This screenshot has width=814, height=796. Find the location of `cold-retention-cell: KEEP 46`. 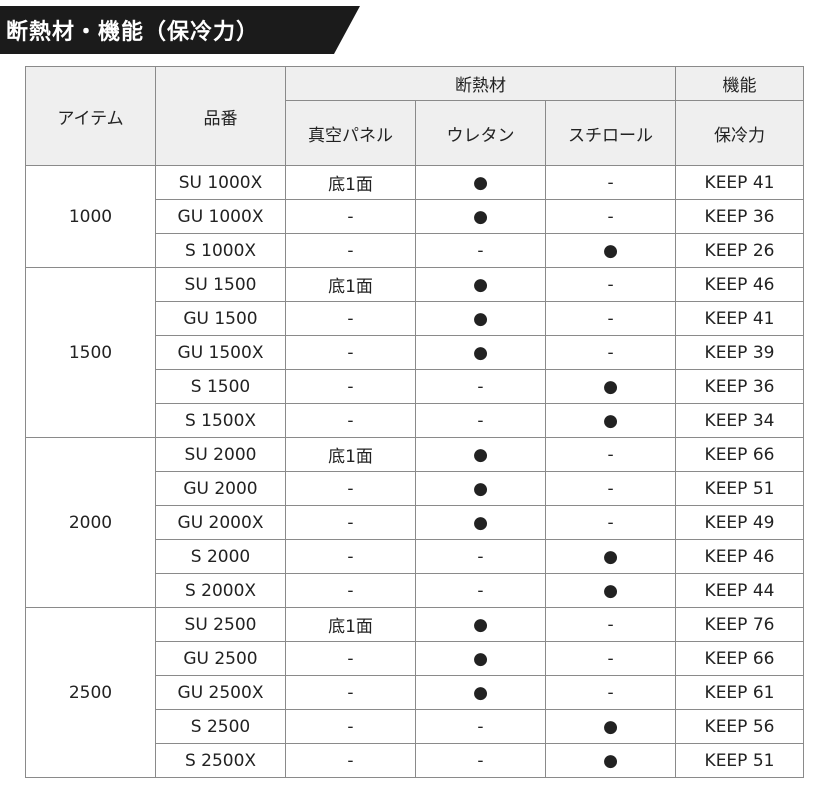

cold-retention-cell: KEEP 46 is located at coordinates (740, 284).